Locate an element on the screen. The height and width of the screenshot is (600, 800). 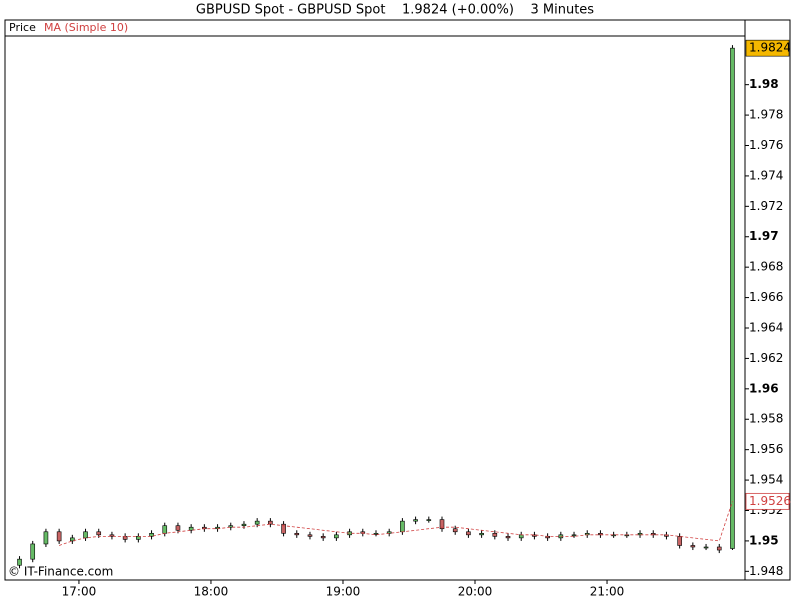
y-tick-label: 1.968 is located at coordinates (766, 267).